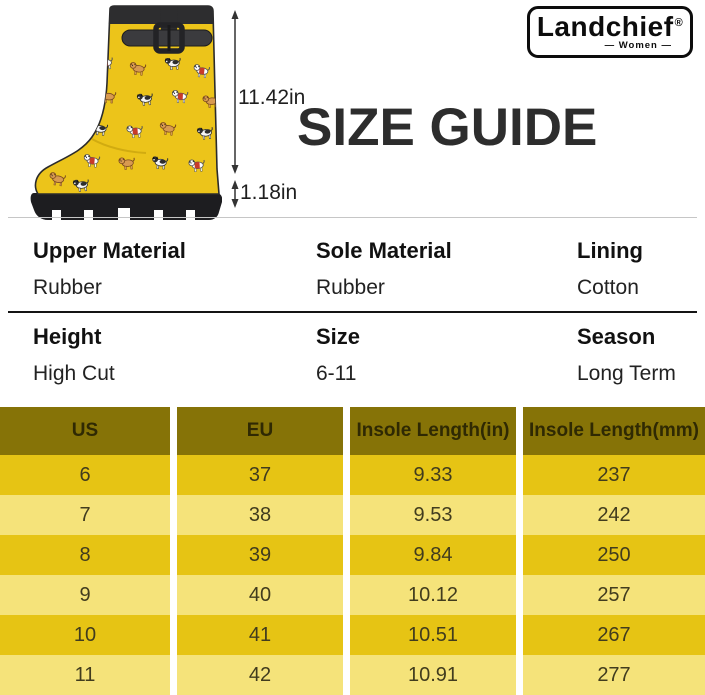 This screenshot has width=705, height=695. What do you see at coordinates (235, 92) in the screenshot?
I see `boot-height-arrow-icon` at bounding box center [235, 92].